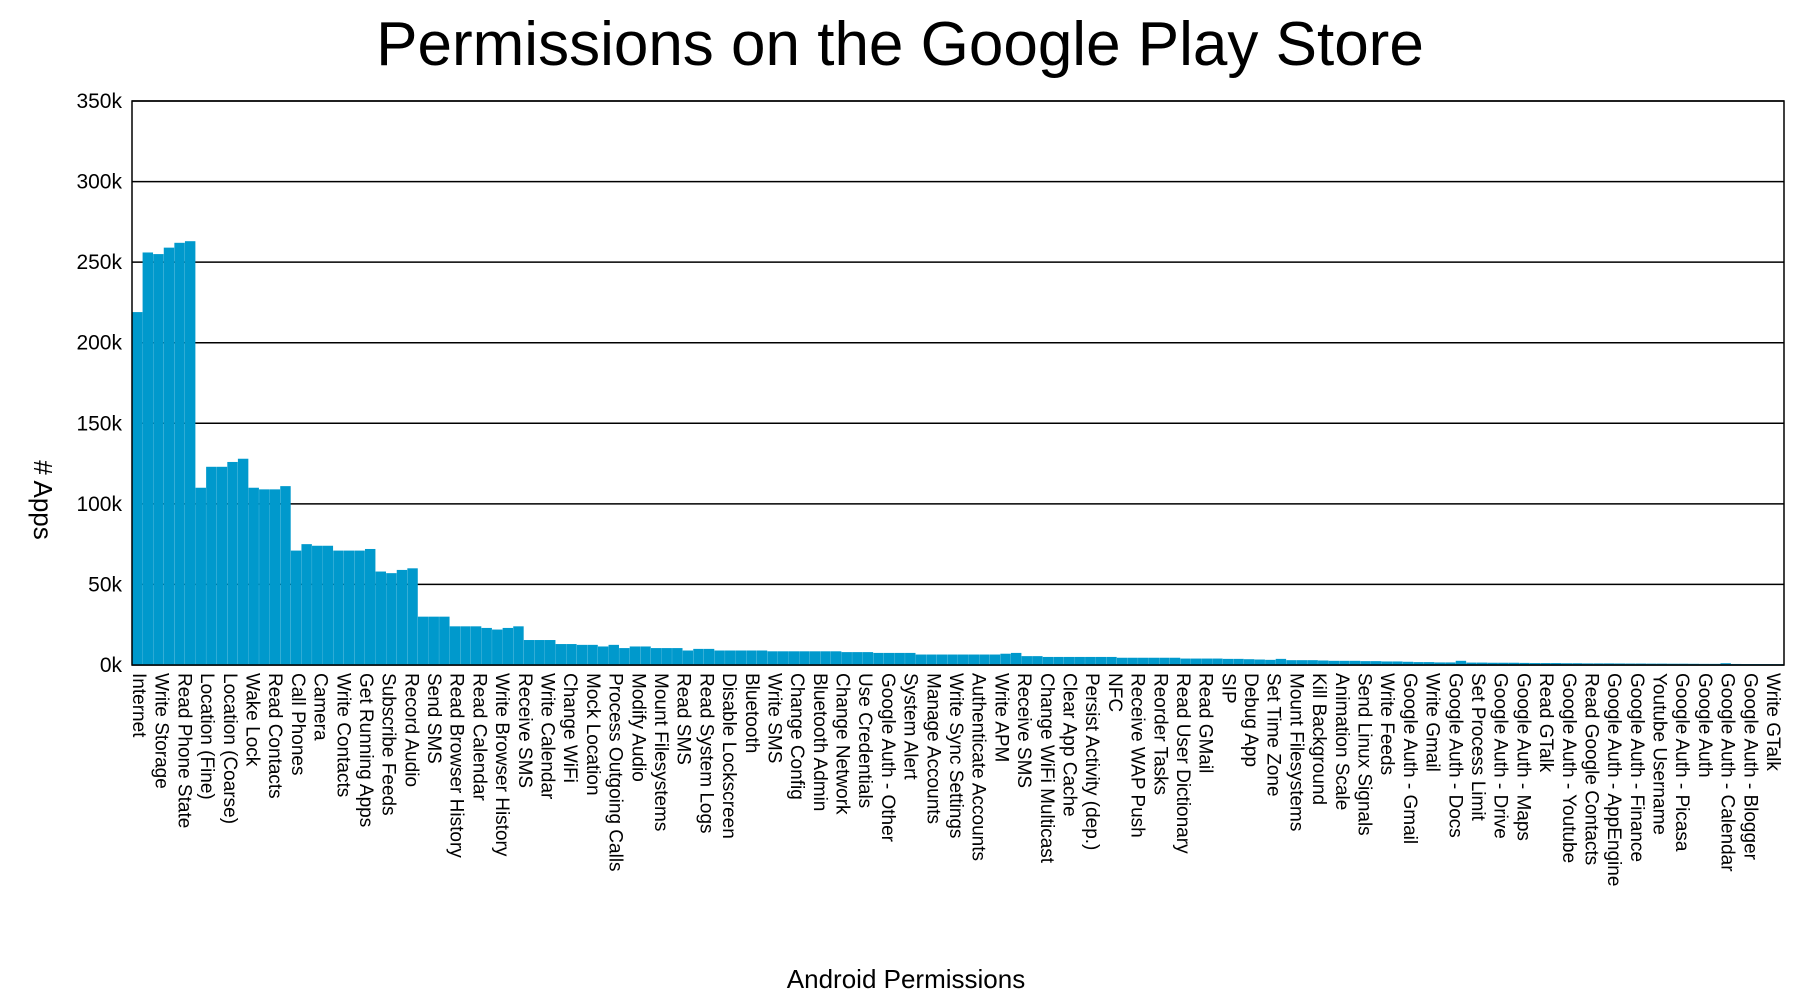 Image resolution: width=1800 pixels, height=1000 pixels. I want to click on x-tick-label: Youtube Username, so click(1659, 754).